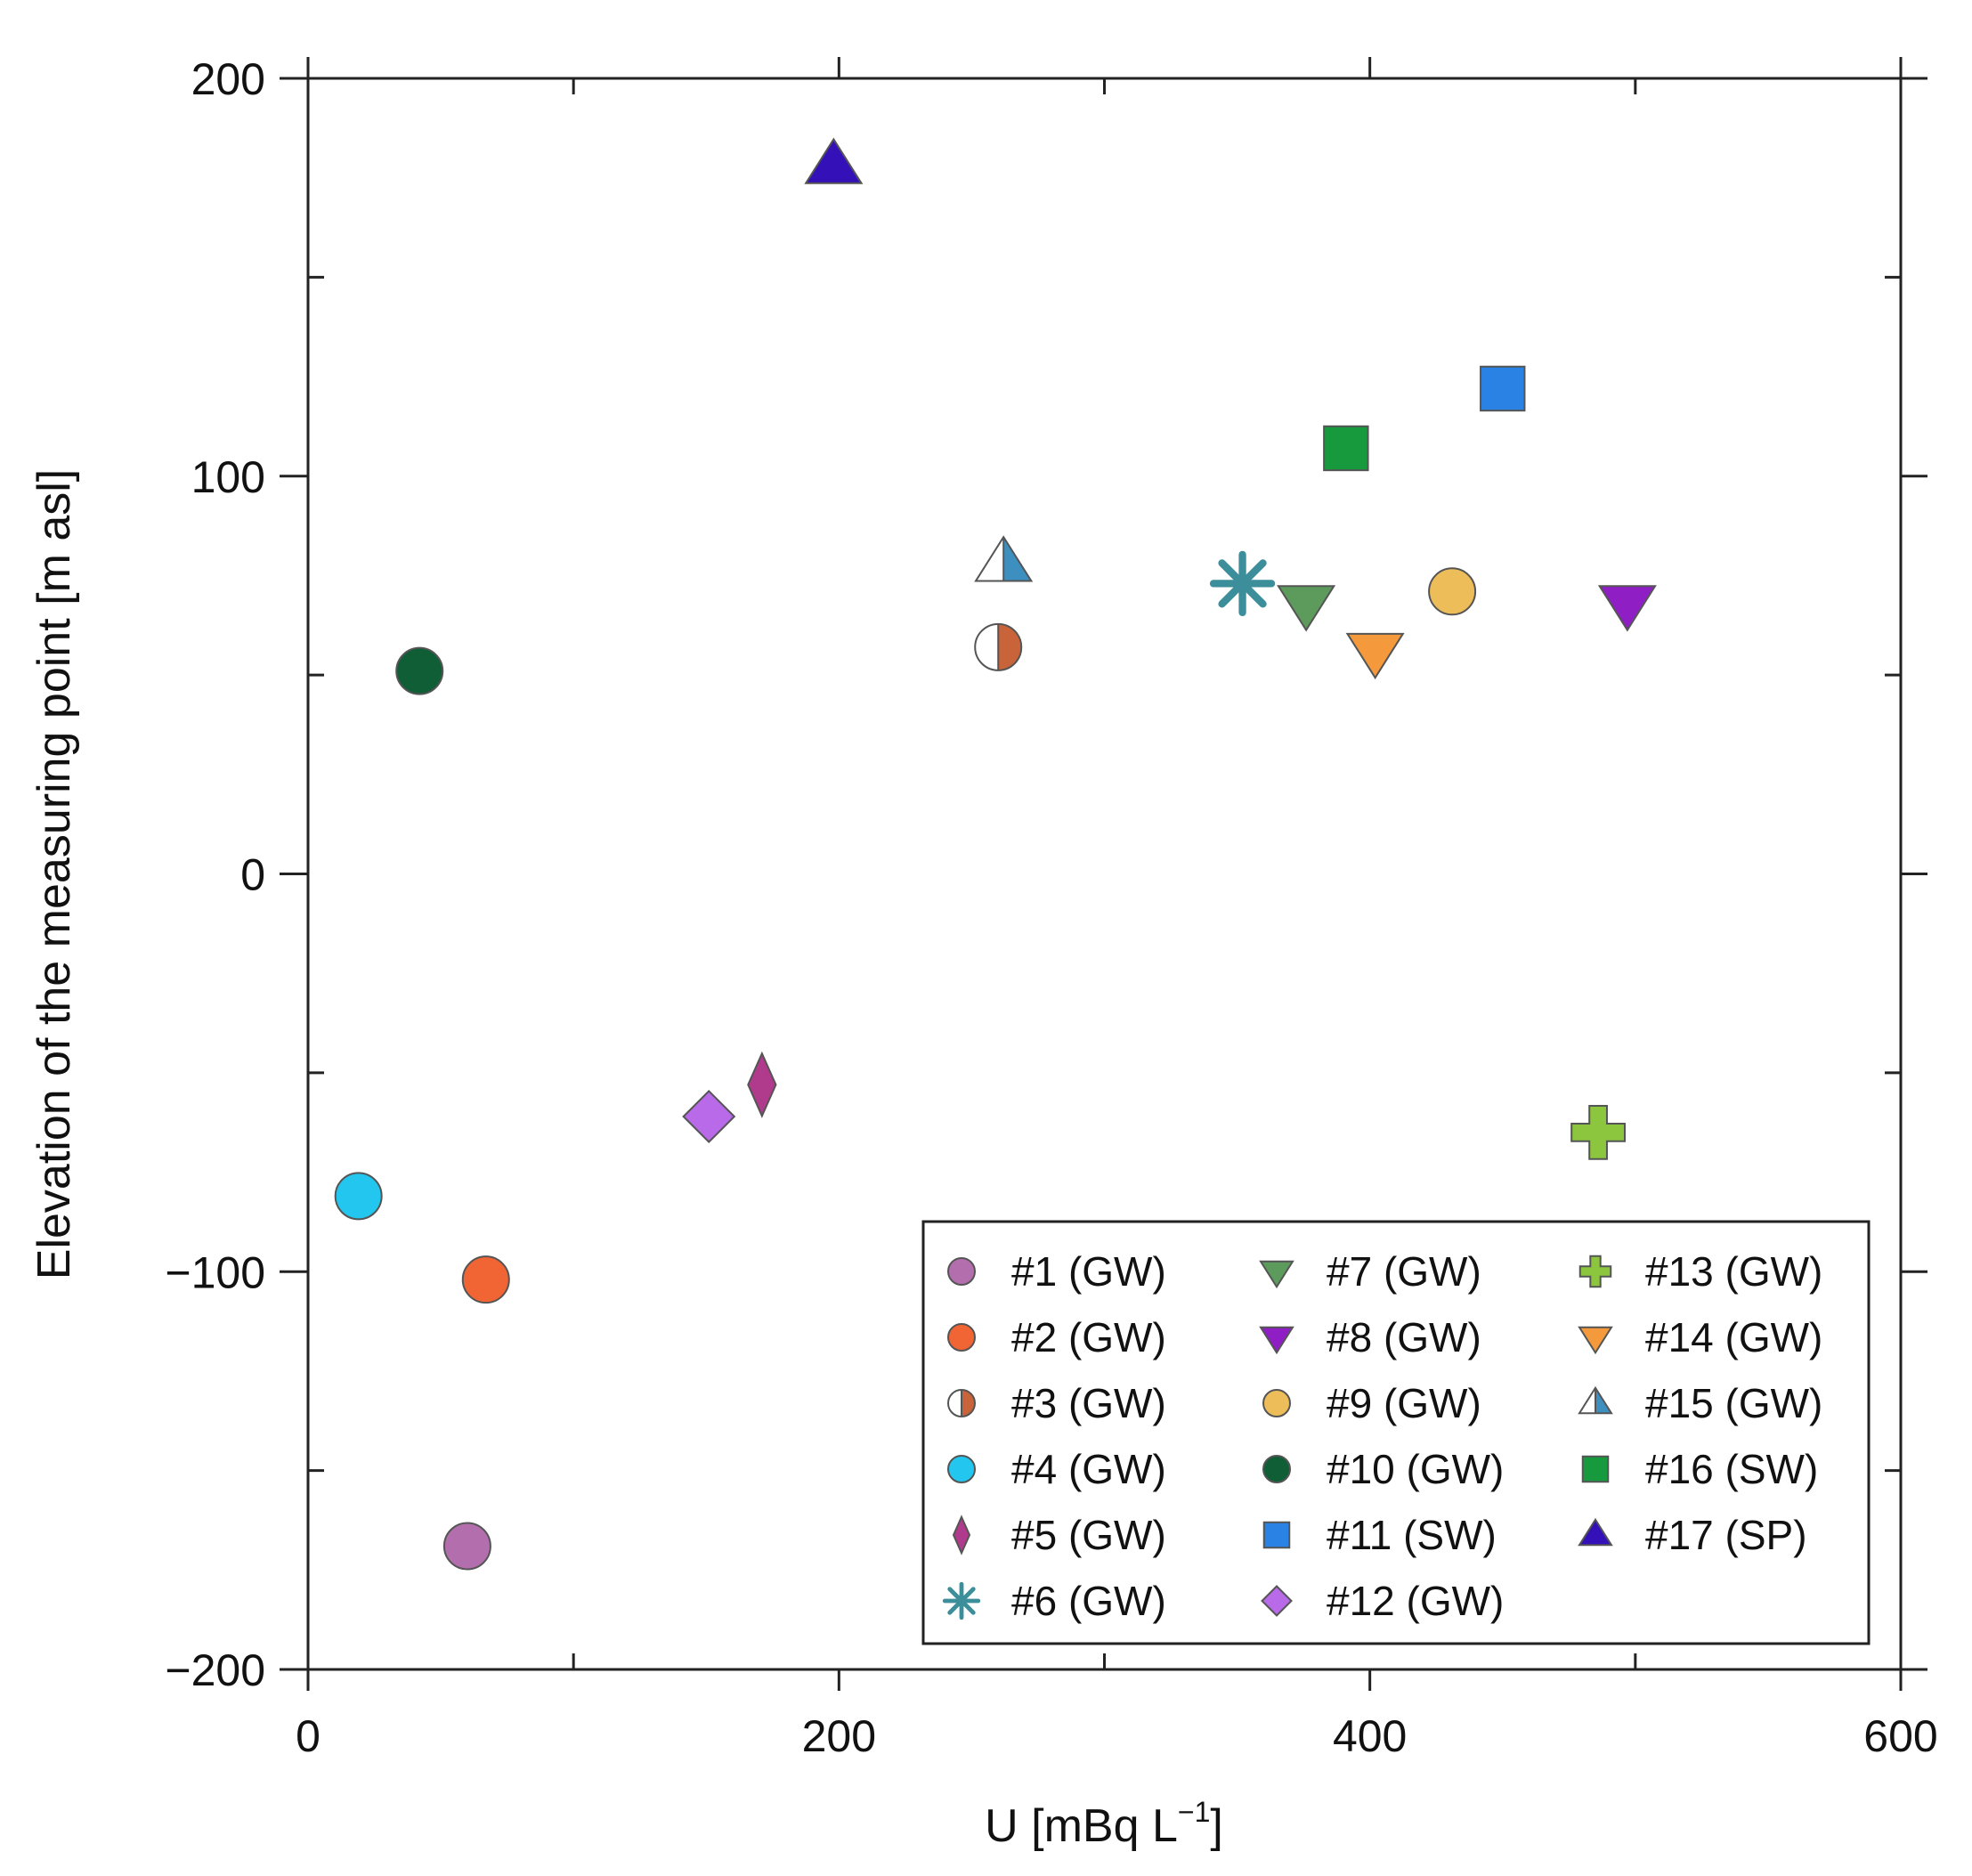  What do you see at coordinates (1900, 1736) in the screenshot?
I see `x-tick-label: 600` at bounding box center [1900, 1736].